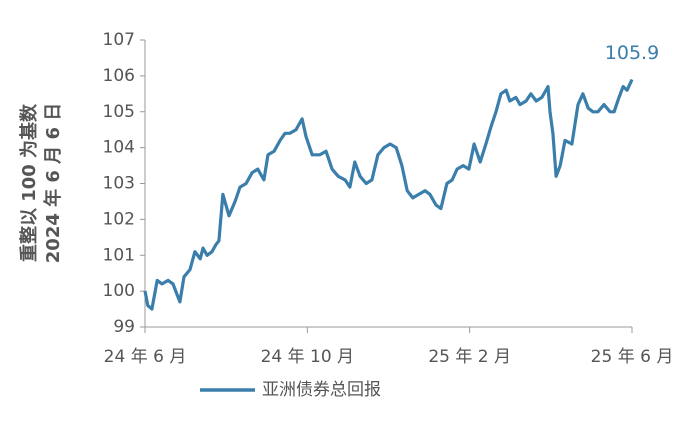 Image resolution: width=694 pixels, height=422 pixels. Describe the element at coordinates (119, 40) in the screenshot. I see `y-tick-label: 107` at that location.